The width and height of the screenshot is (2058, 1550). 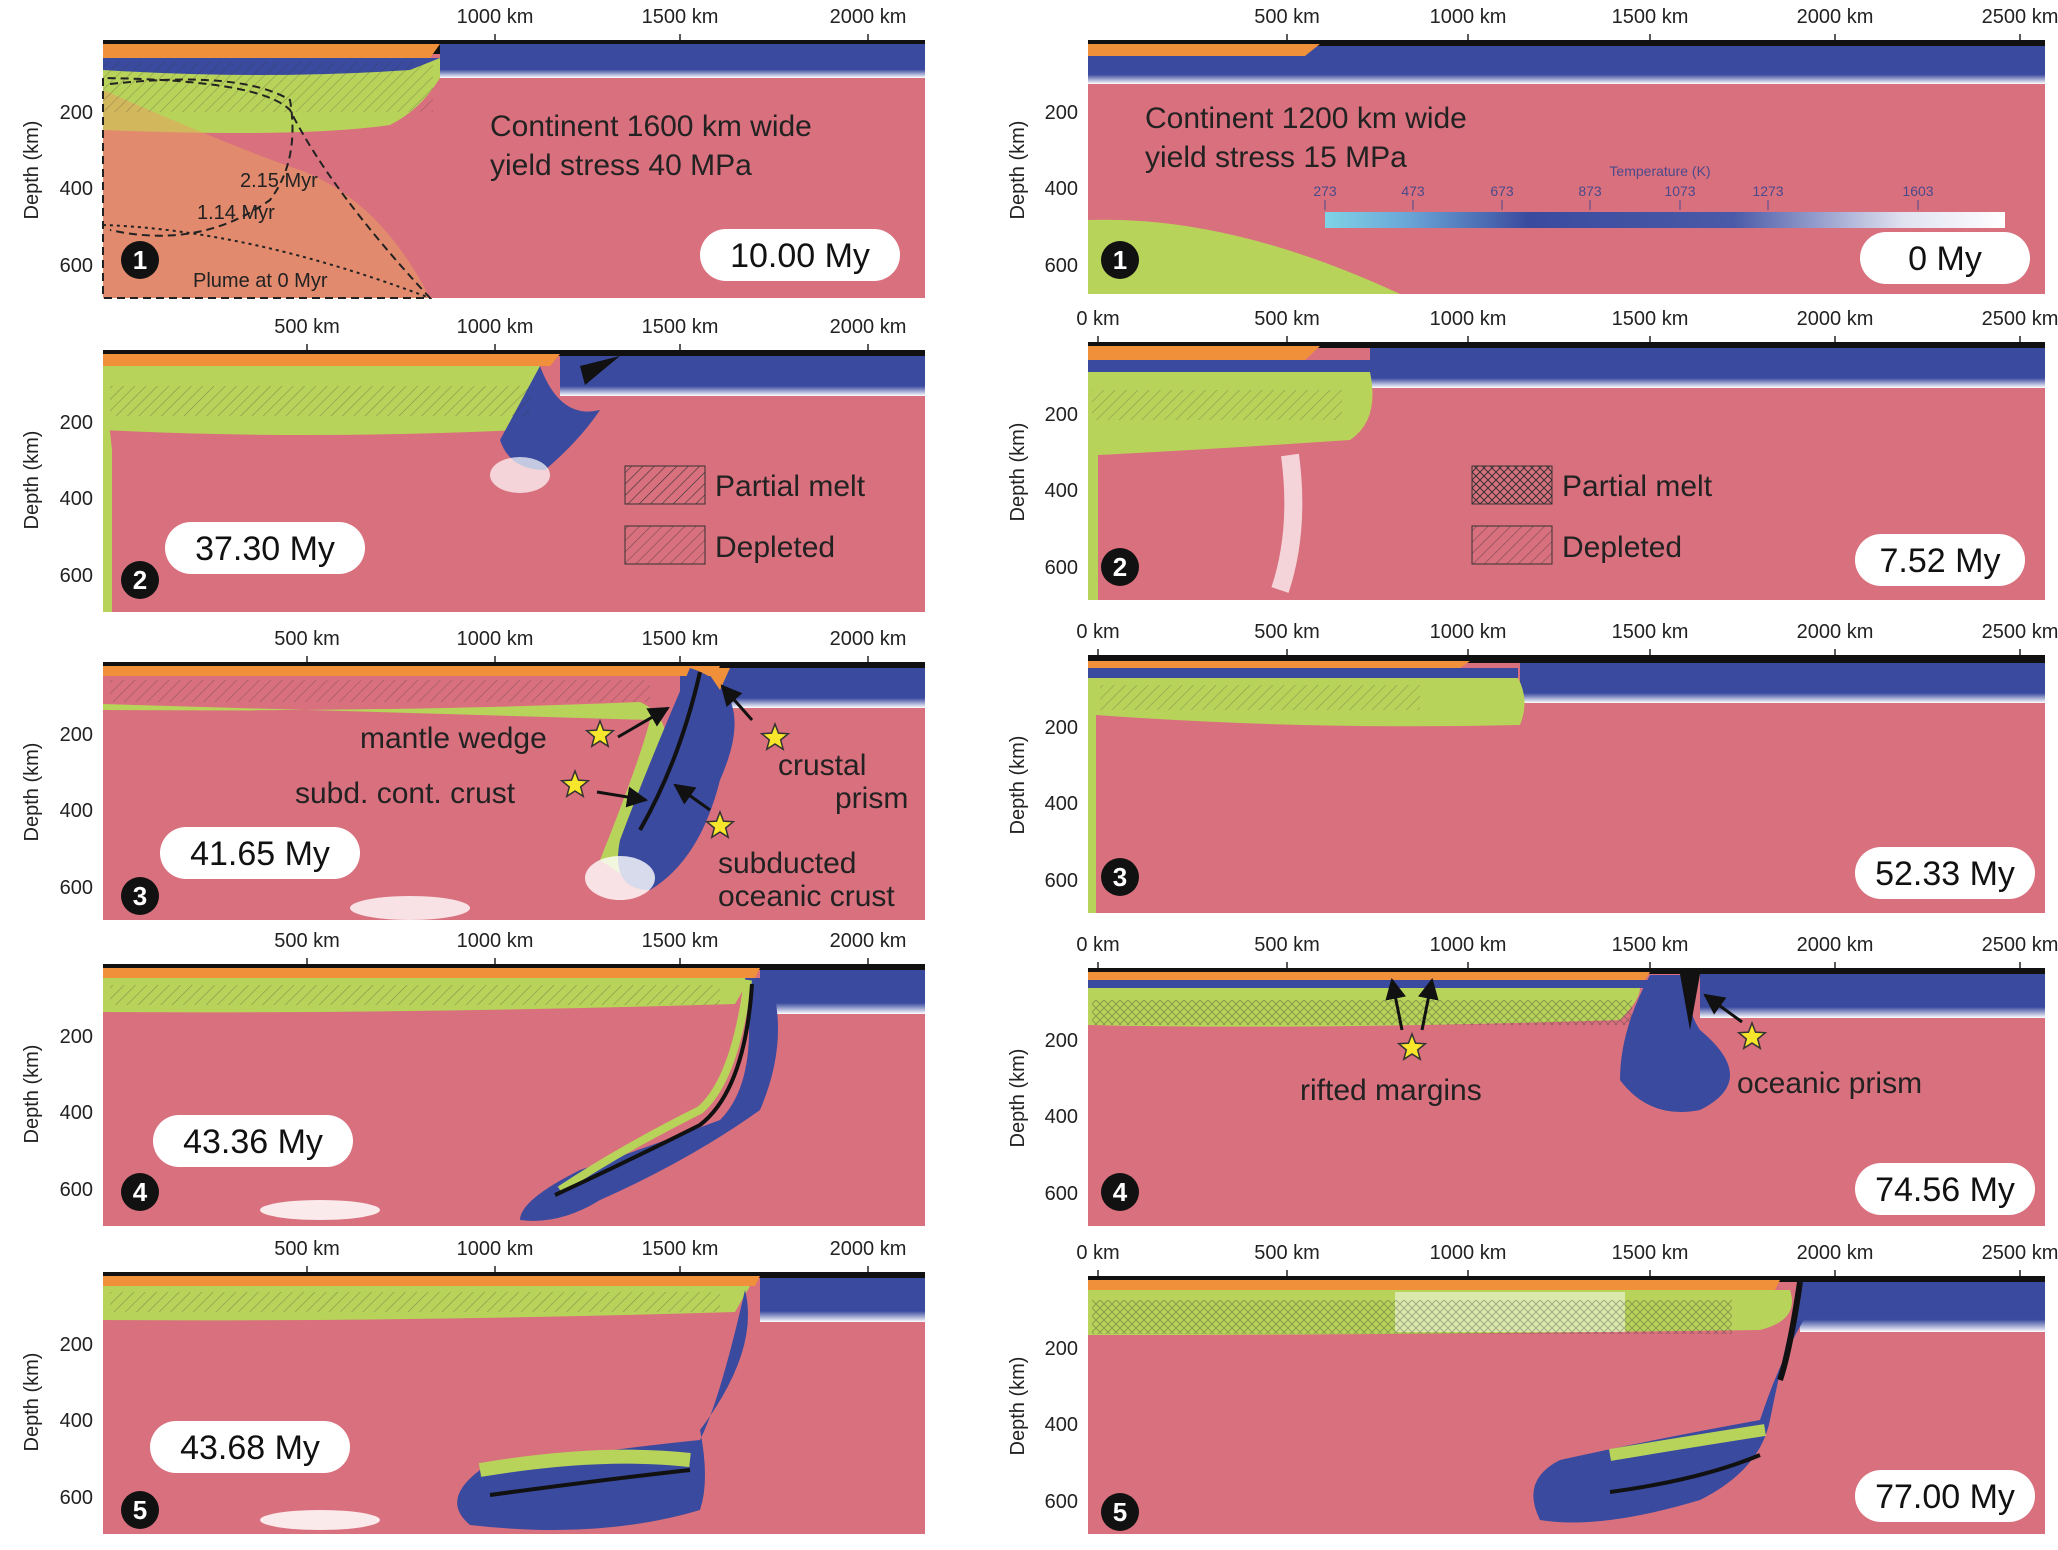 I want to click on left-4-number: 4, so click(x=140, y=1192).